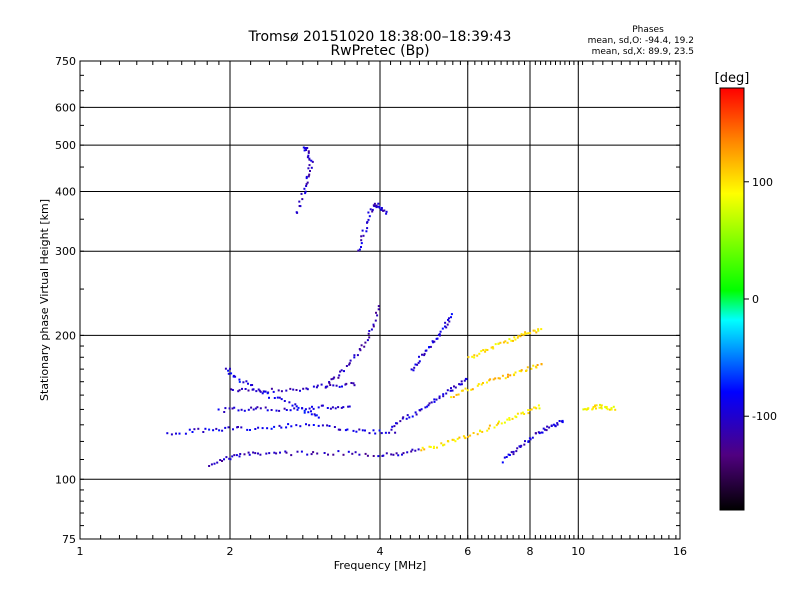 The height and width of the screenshot is (600, 800). What do you see at coordinates (380, 37) in the screenshot?
I see `chart-title: Tromsø 20151020 18:38:00–18:39:43` at bounding box center [380, 37].